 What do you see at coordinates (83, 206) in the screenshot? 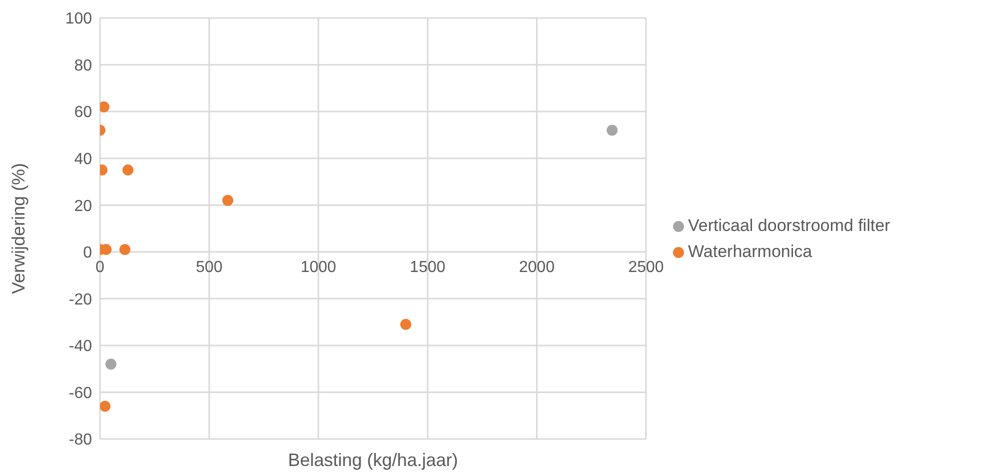
I see `y-tick-label: 20` at bounding box center [83, 206].